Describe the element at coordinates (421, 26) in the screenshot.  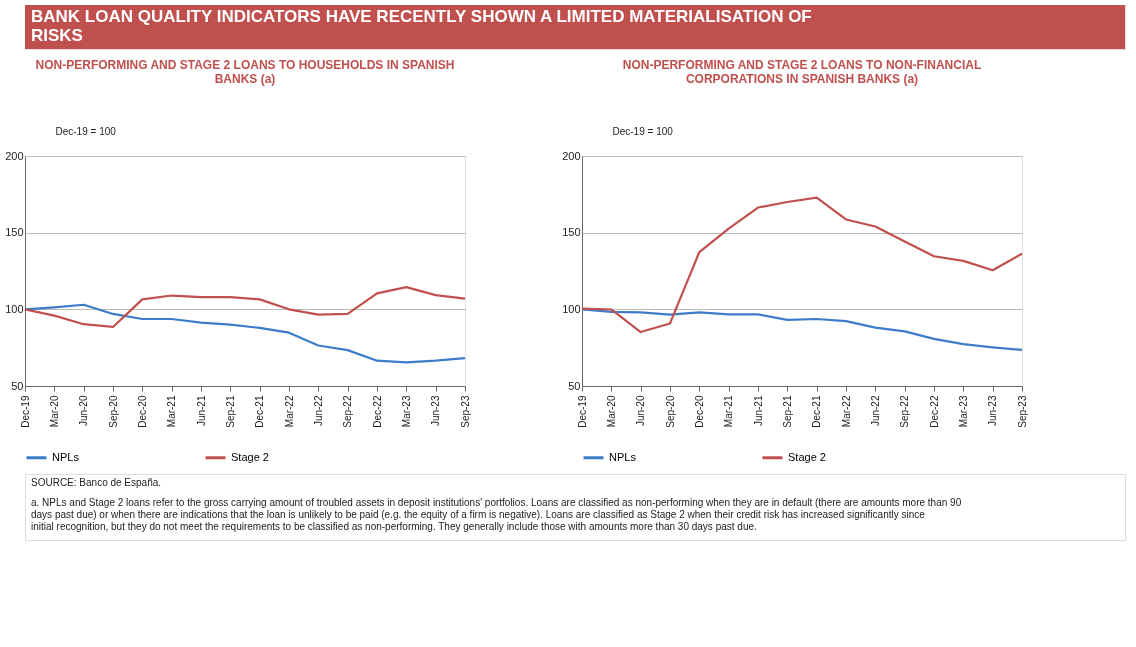
I see `text: BANK LOAN QUALITY INDICATORS HAVE RECENTLY SHOWN A LIMITED MATERIALISATION OF RISKS` at that location.